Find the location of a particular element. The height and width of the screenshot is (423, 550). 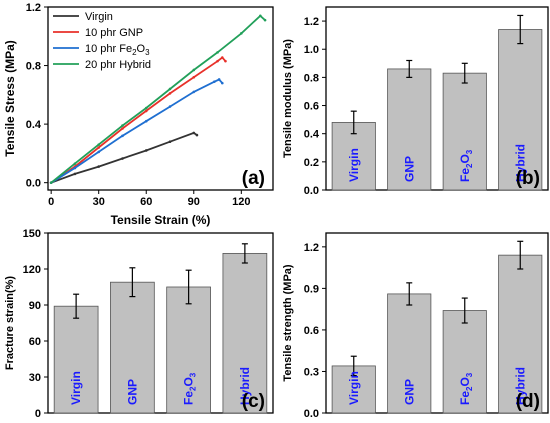

legend-entry: 10 phr Fe2O3 is located at coordinates (117, 50).